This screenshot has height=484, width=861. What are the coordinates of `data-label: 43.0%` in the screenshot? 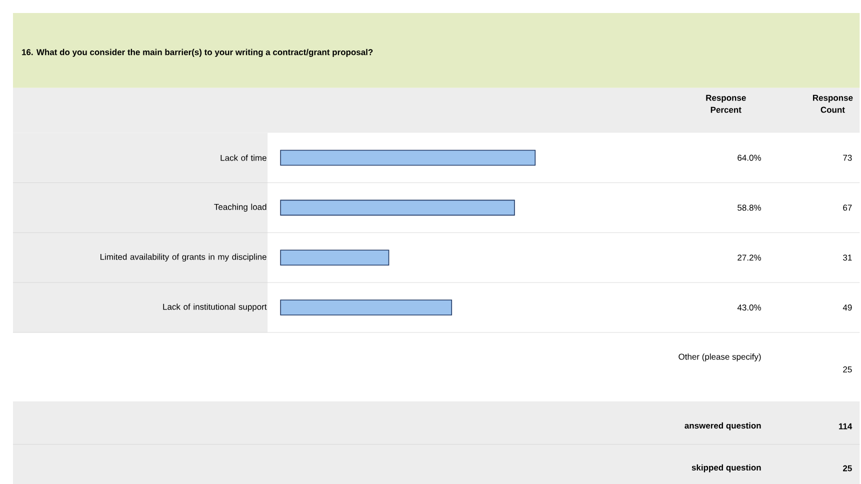 It's located at (749, 307).